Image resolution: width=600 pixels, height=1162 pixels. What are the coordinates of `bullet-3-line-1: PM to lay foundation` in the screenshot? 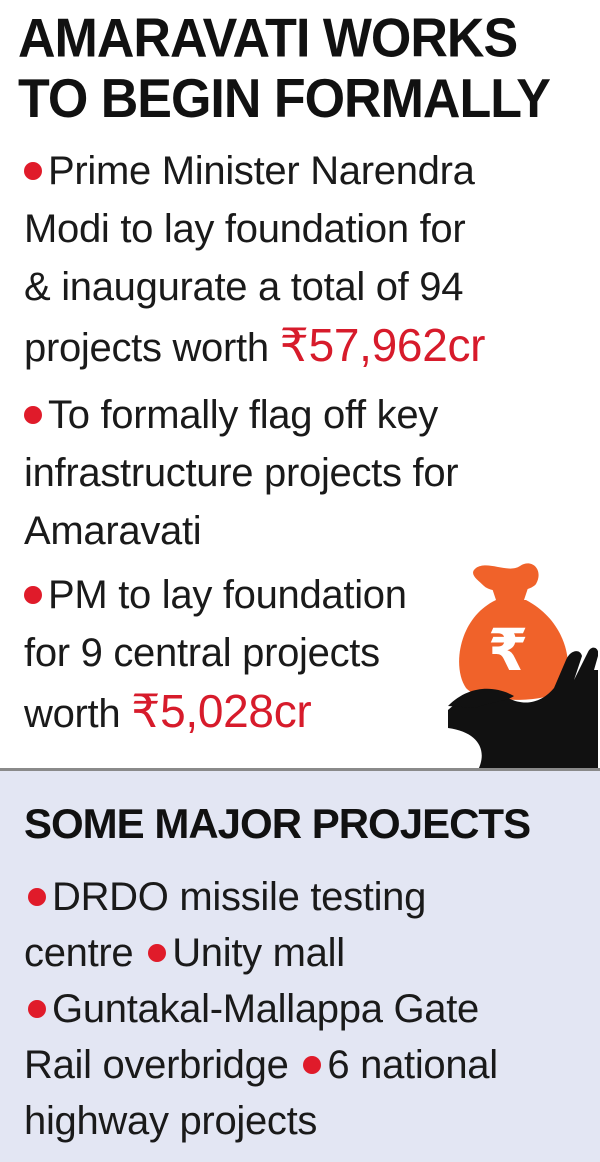 It's located at (227, 595).